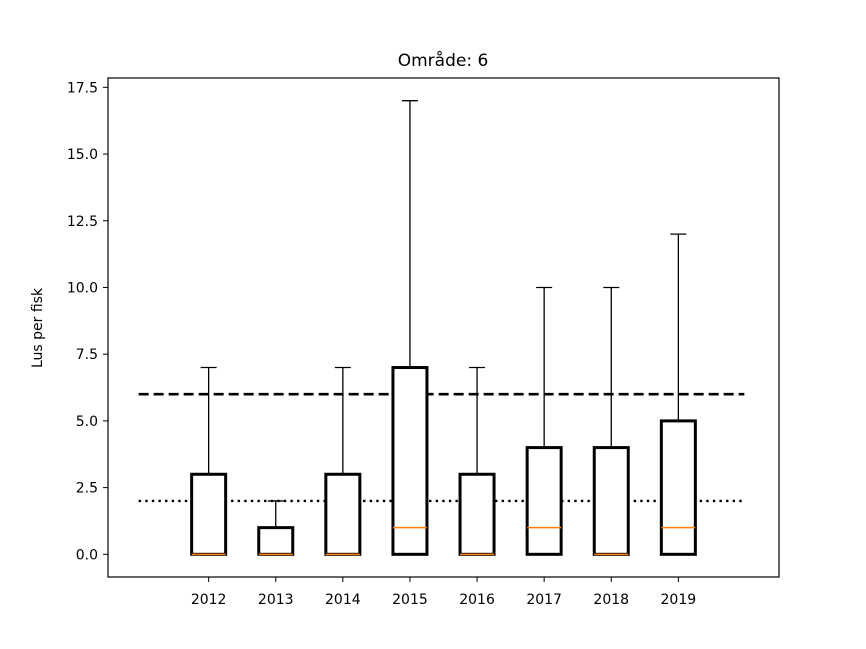  I want to click on x-tick-label: 2019, so click(679, 600).